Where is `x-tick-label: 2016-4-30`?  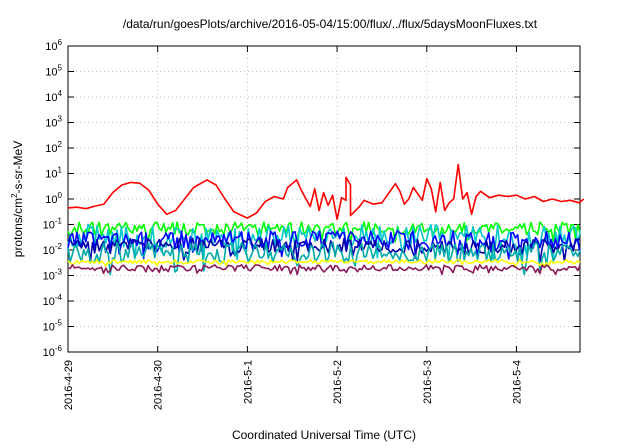
x-tick-label: 2016-4-30 is located at coordinates (159, 385).